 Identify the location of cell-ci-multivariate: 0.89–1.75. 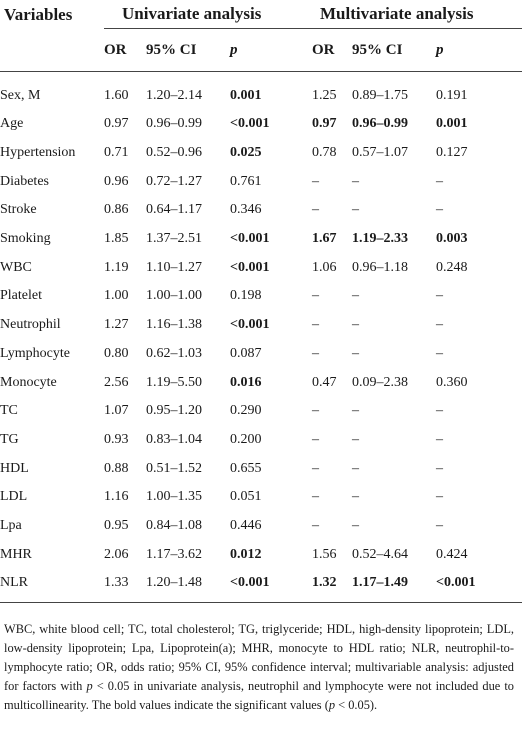
(380, 95).